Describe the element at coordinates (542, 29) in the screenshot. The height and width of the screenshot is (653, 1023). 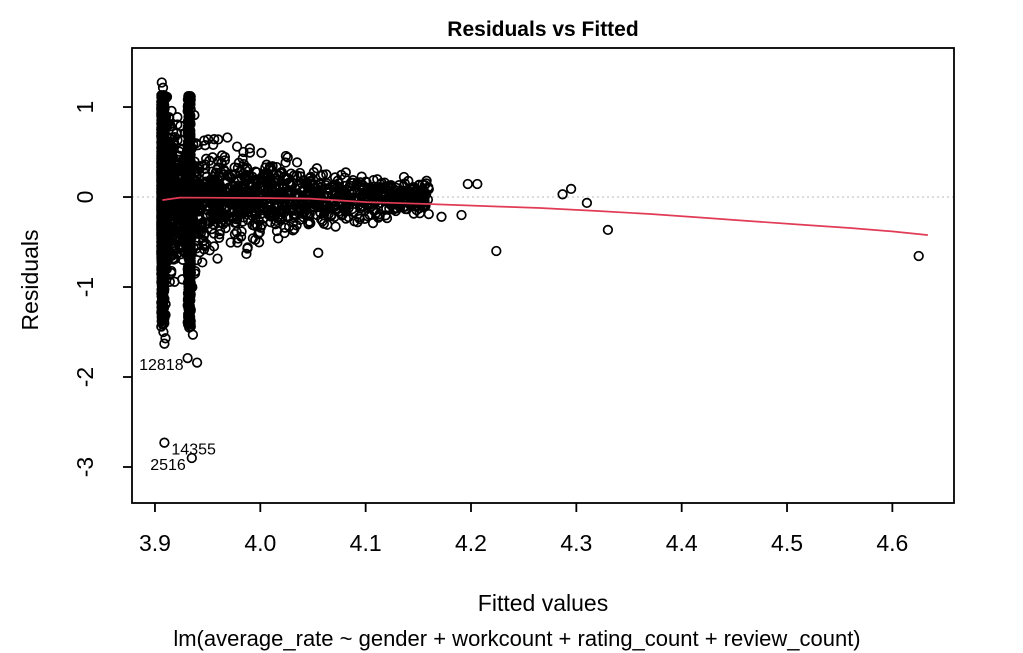
I see `chart-title: Residuals vs Fitted` at that location.